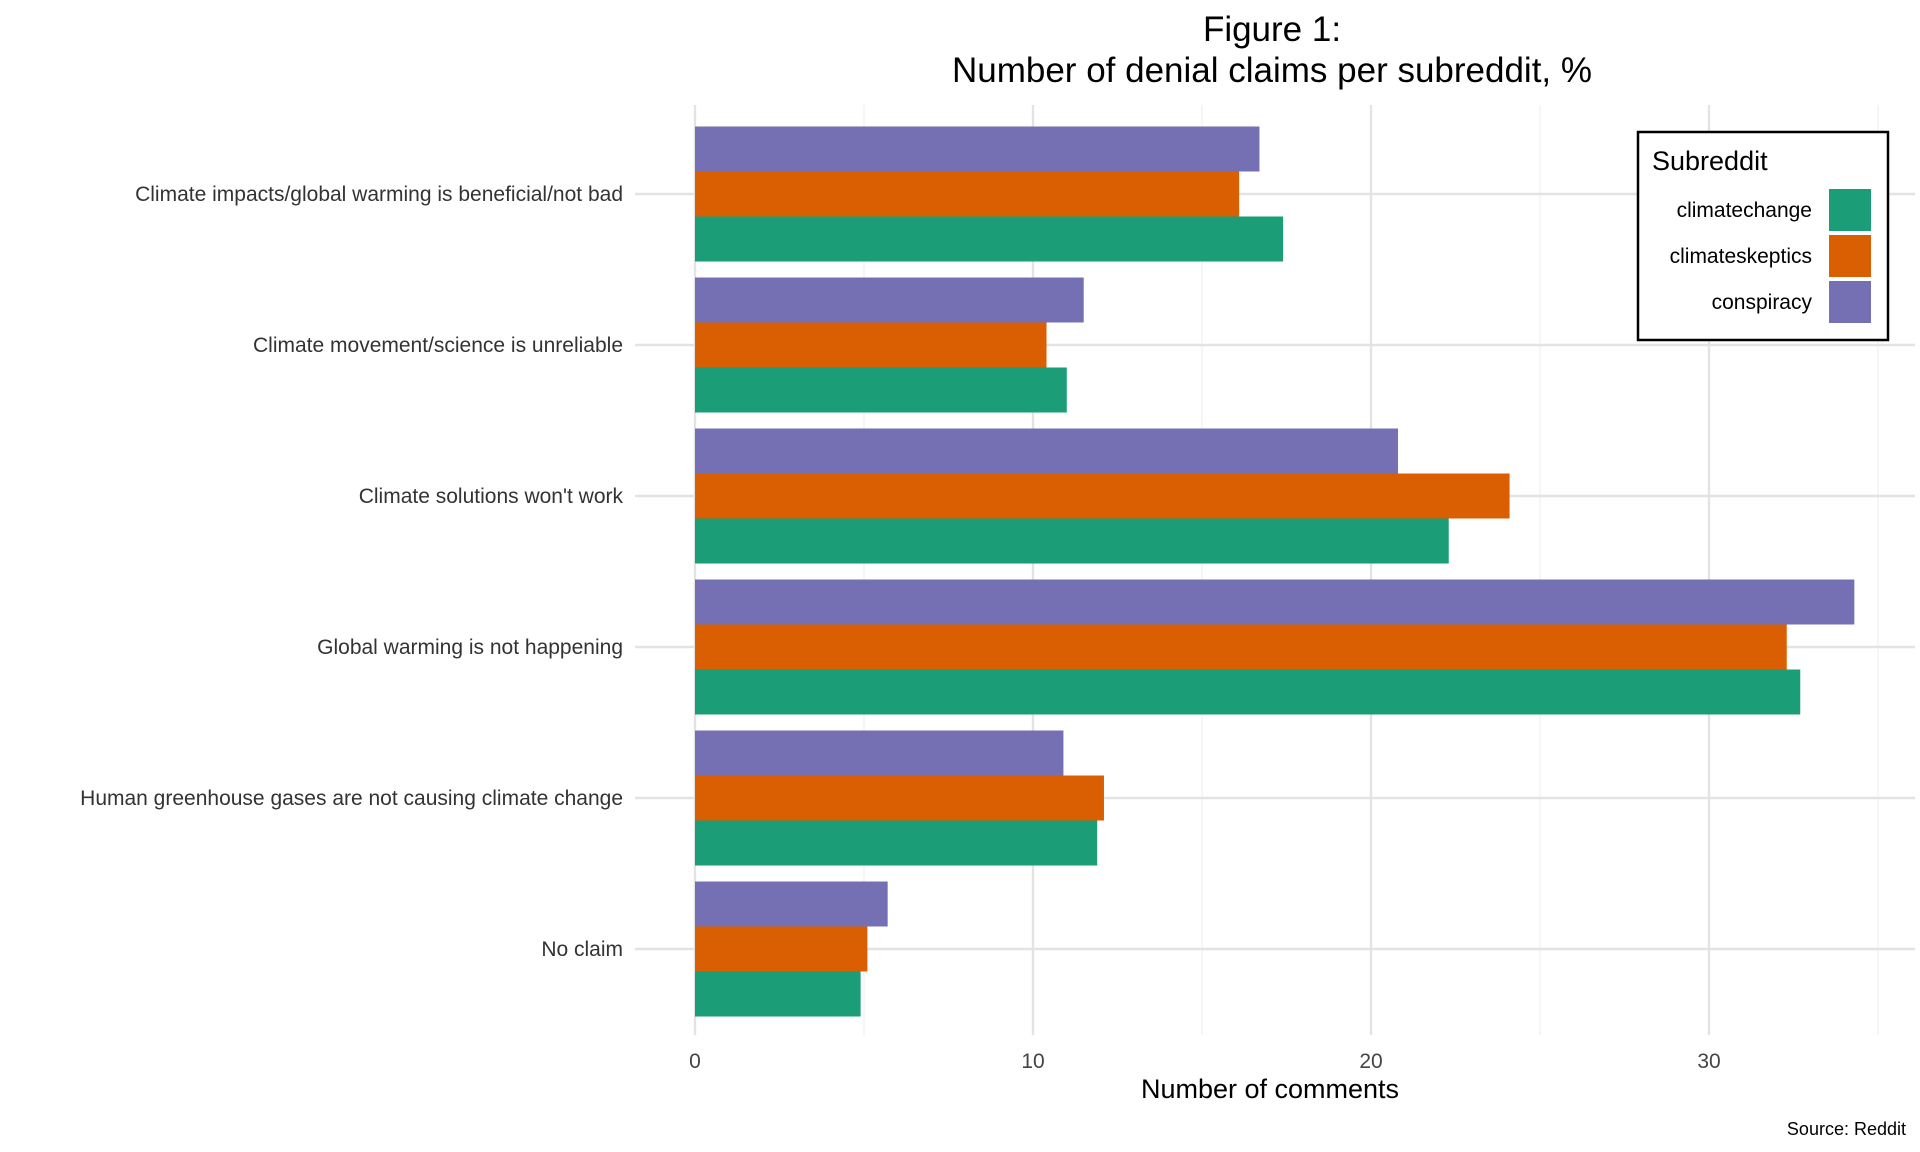 Image resolution: width=1920 pixels, height=1152 pixels. What do you see at coordinates (1850, 256) in the screenshot?
I see `legend-swatch-climateskeptics` at bounding box center [1850, 256].